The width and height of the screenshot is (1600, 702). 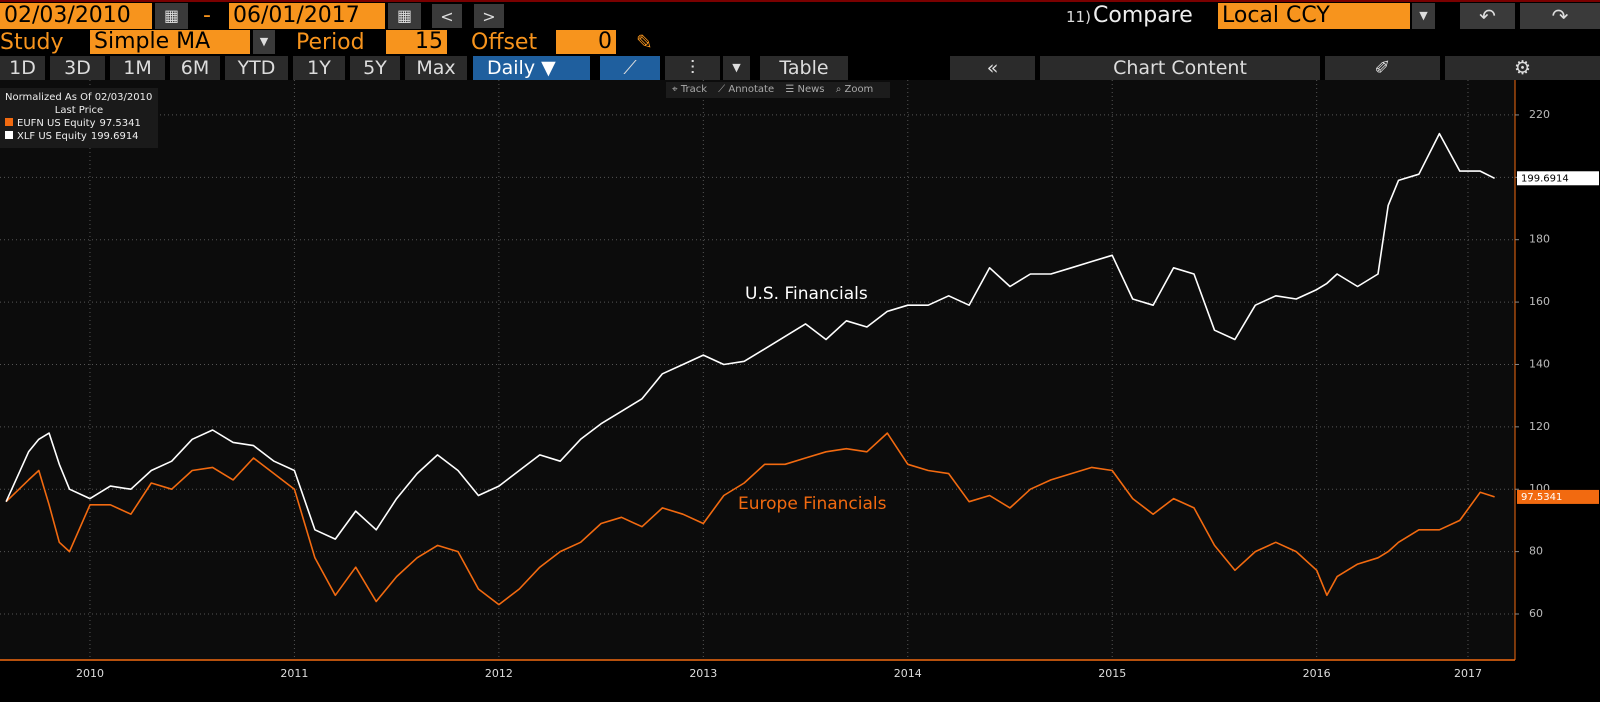 What do you see at coordinates (489, 16) in the screenshot?
I see `next-button: >` at bounding box center [489, 16].